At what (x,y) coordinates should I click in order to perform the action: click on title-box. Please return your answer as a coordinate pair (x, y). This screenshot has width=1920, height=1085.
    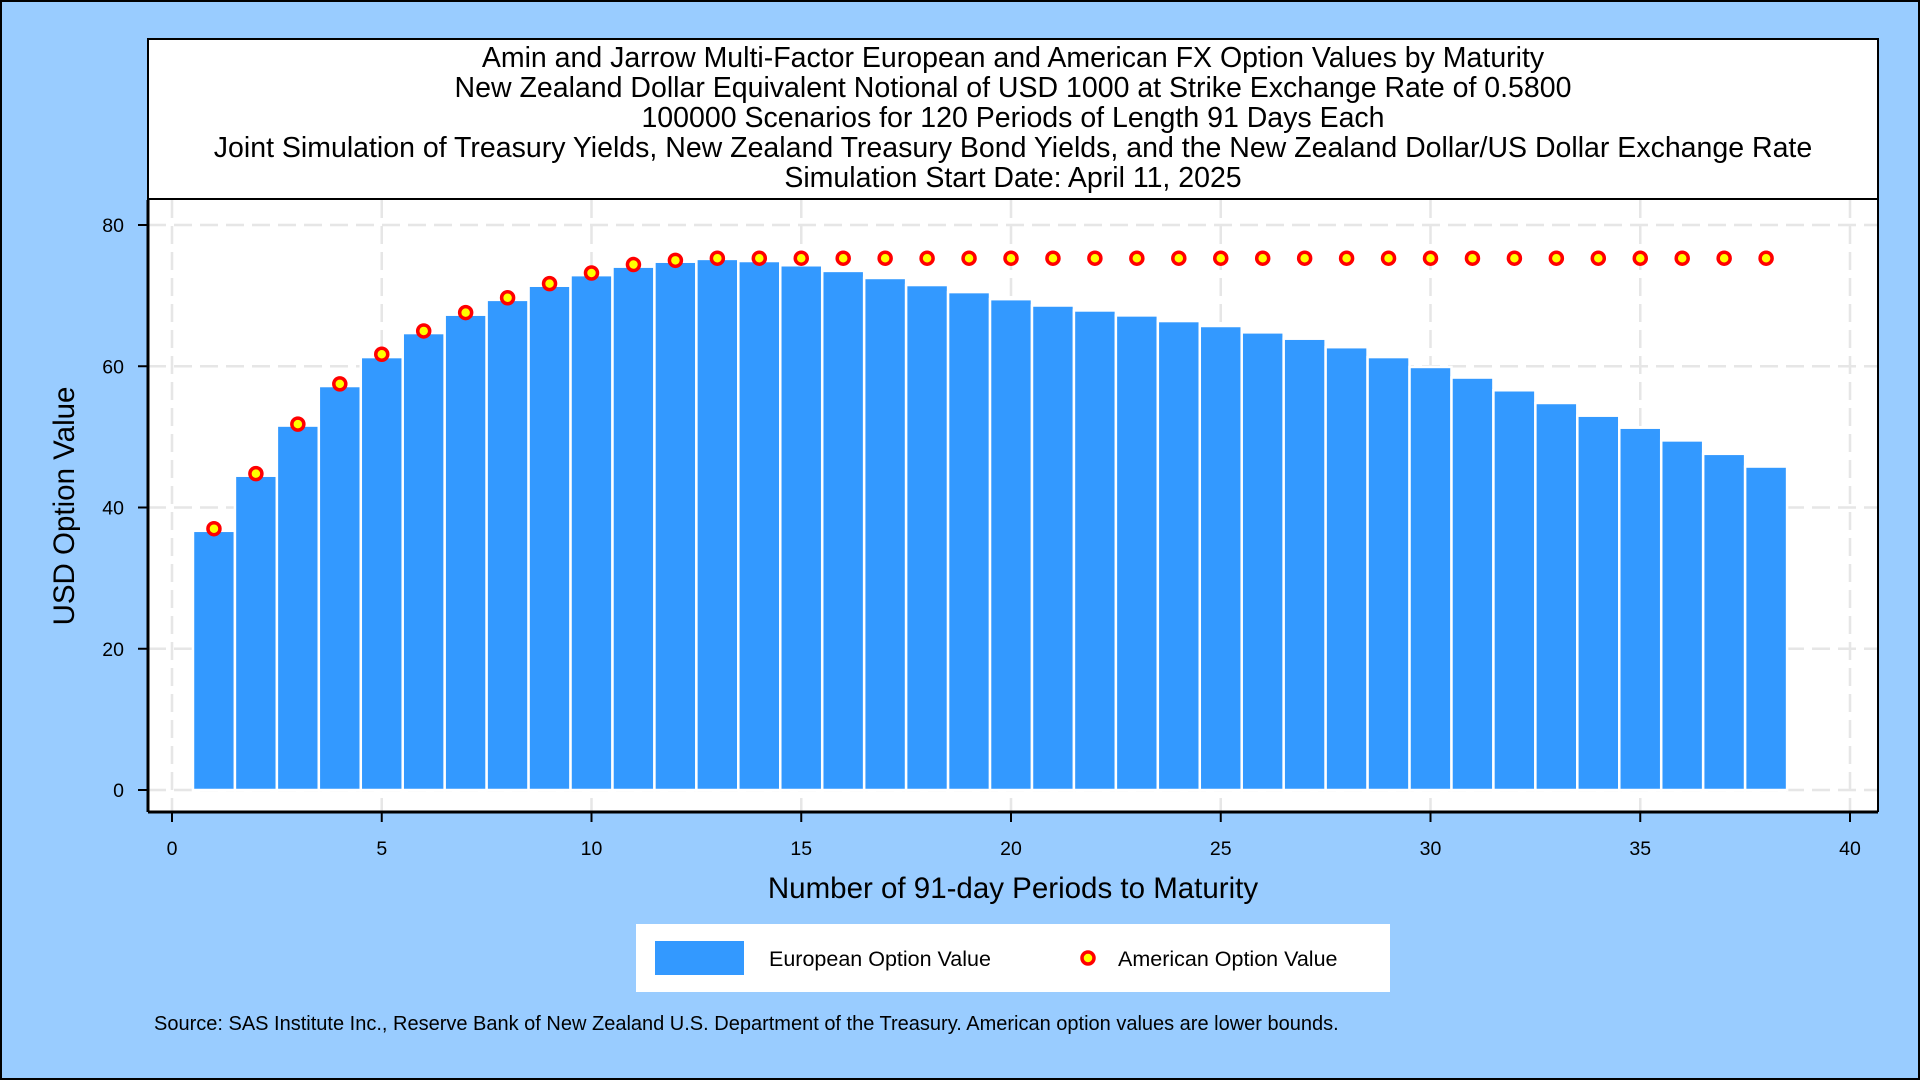
    Looking at the image, I should click on (1013, 119).